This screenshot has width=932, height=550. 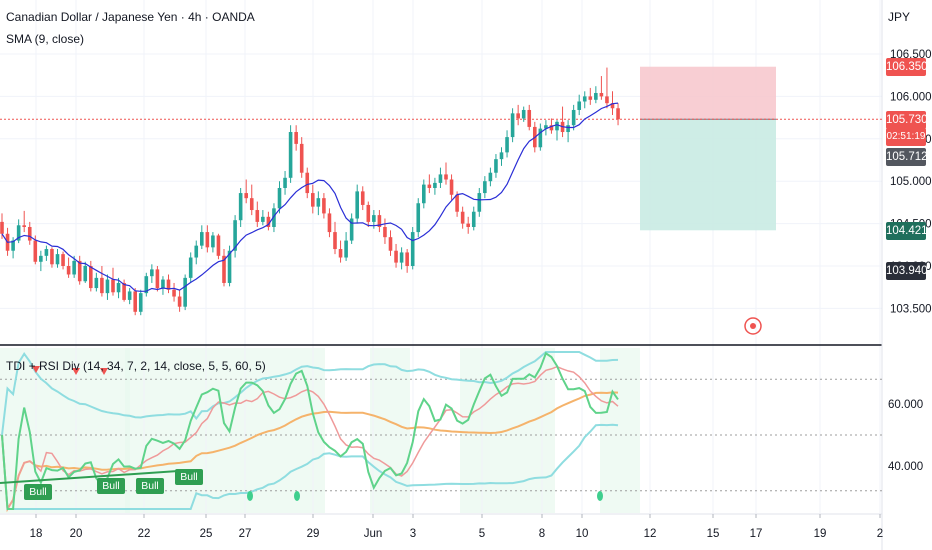 I want to click on time-tick-label: 15, so click(x=713, y=534).